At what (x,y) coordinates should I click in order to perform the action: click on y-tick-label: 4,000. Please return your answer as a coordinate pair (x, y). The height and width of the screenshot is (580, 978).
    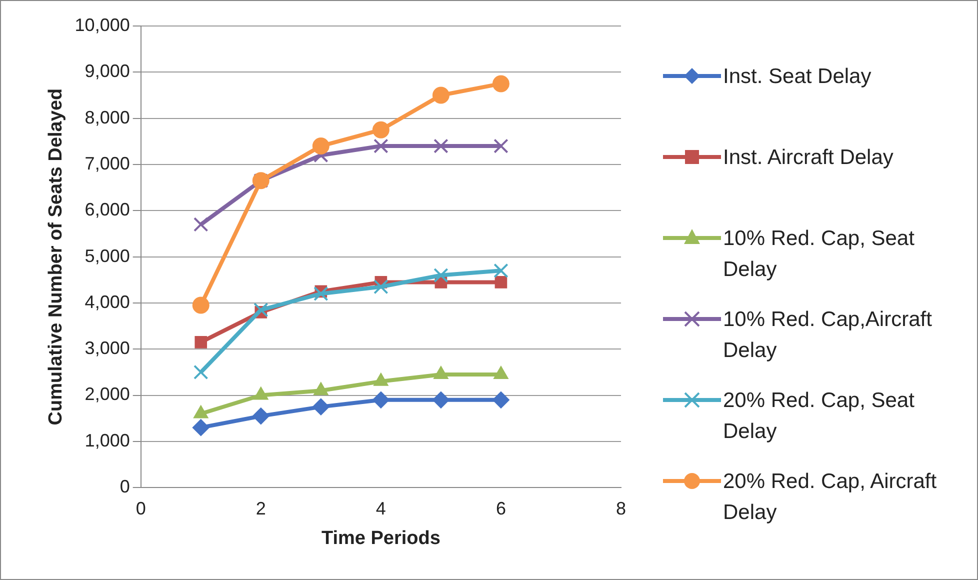
    Looking at the image, I should click on (107, 302).